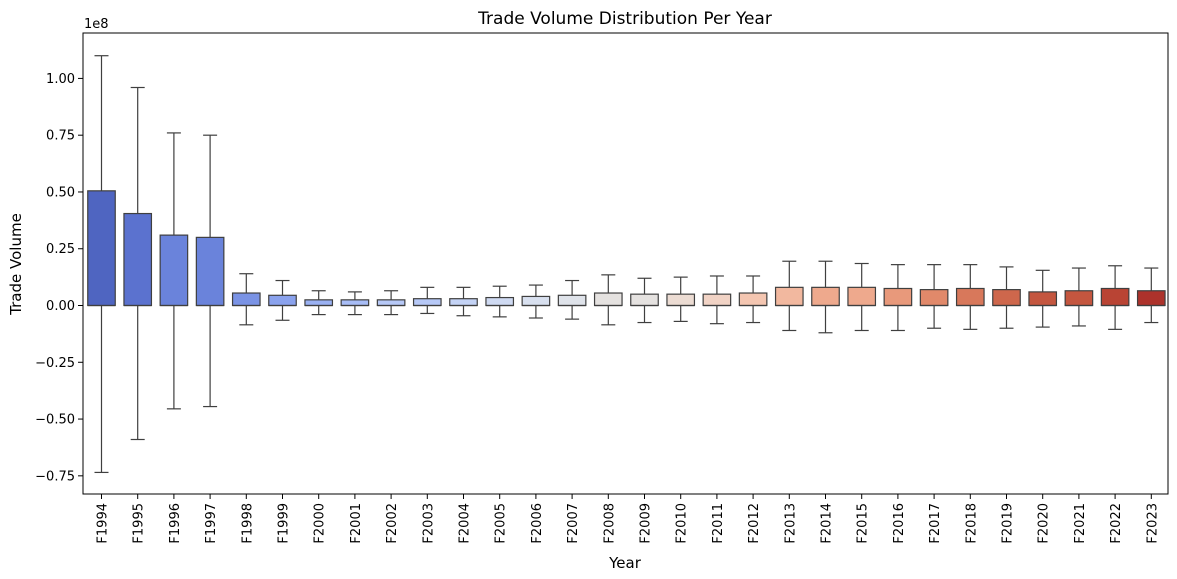 The width and height of the screenshot is (1177, 579). I want to click on x-tick-label: F2011, so click(718, 523).